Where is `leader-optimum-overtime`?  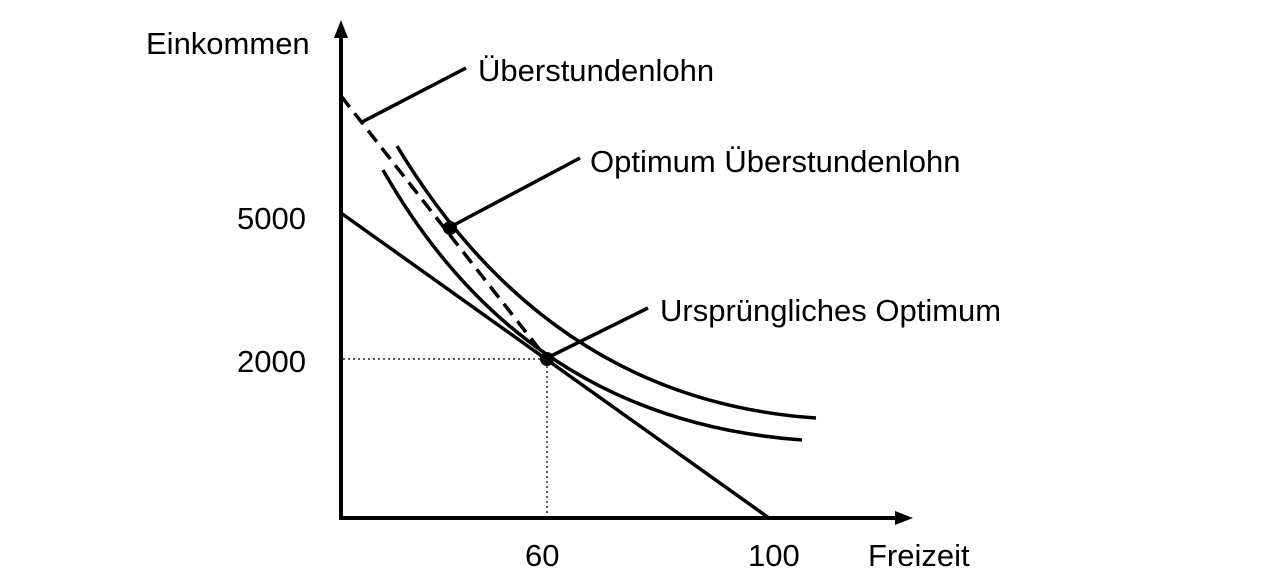
leader-optimum-overtime is located at coordinates (516, 192).